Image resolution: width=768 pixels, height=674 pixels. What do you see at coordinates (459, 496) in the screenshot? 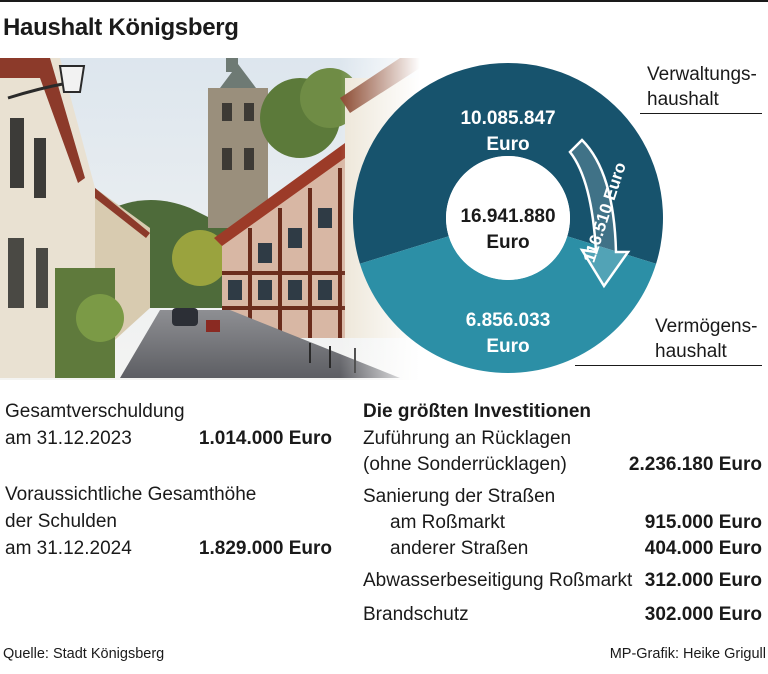
I see `inv-2-heading: Sanierung der Straßen` at bounding box center [459, 496].